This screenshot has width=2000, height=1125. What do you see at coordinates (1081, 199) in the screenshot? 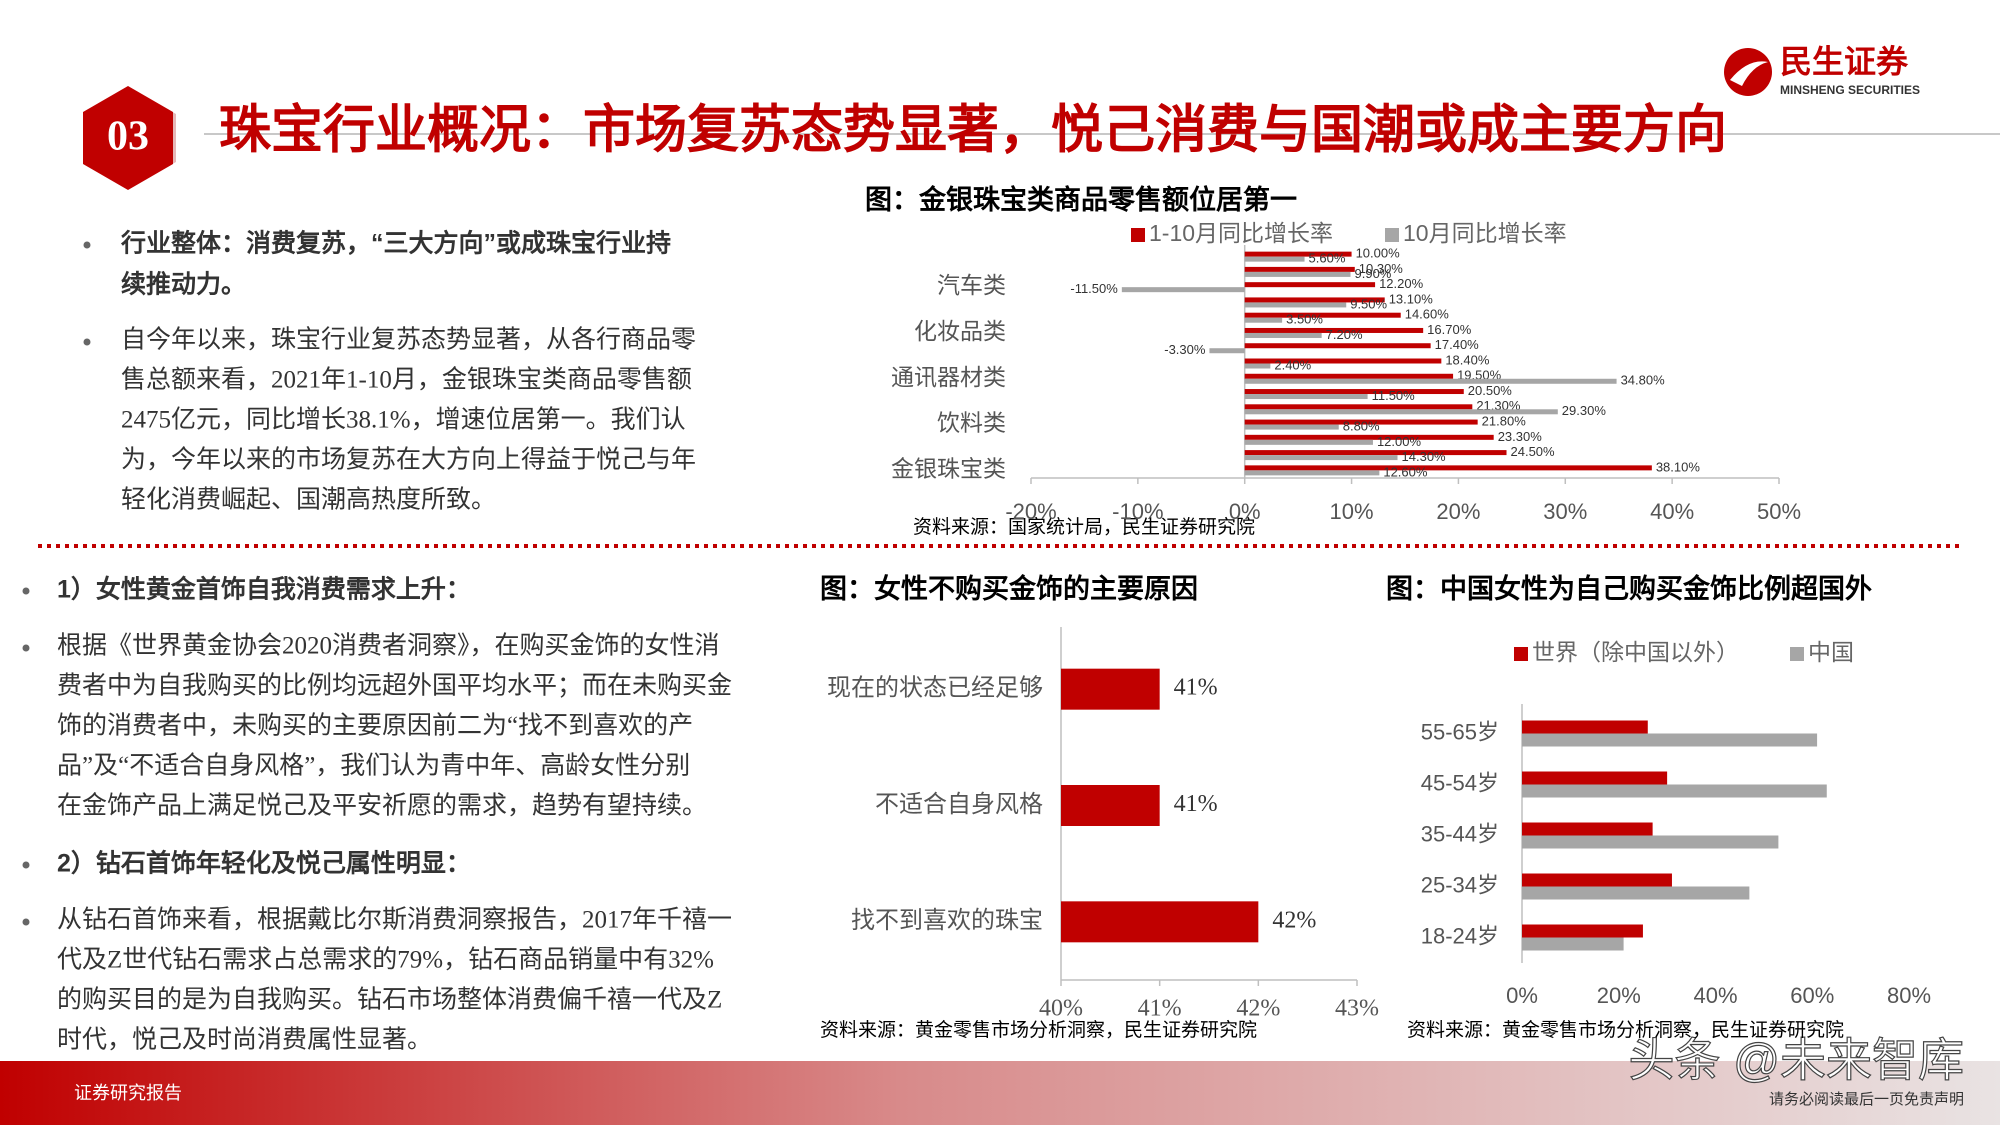
I see `chart-title: 图：金银珠宝类商品零售额位居第一` at bounding box center [1081, 199].